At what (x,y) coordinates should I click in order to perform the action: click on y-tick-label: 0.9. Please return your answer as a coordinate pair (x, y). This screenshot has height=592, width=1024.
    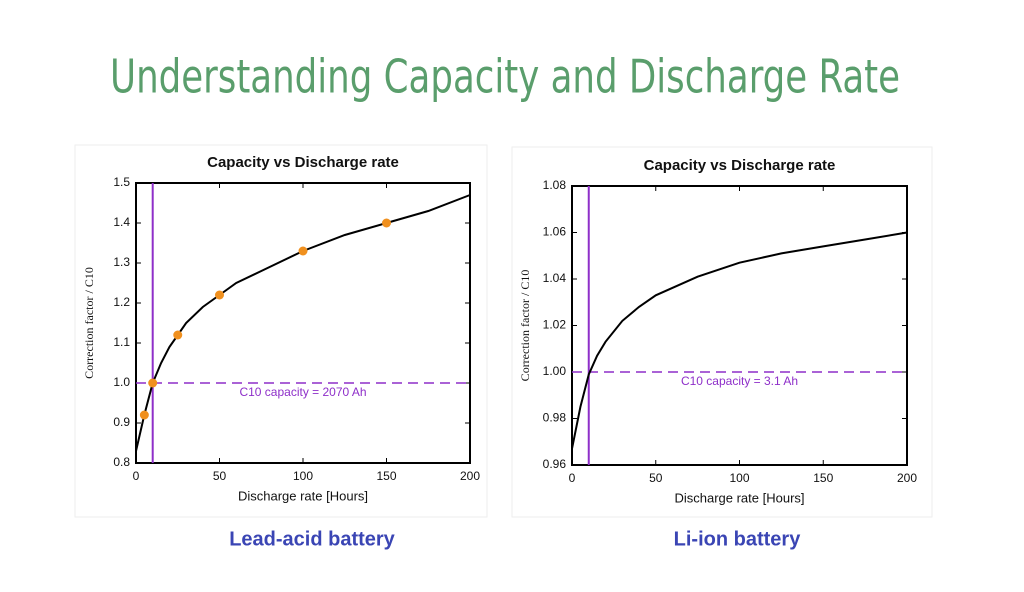
    Looking at the image, I should click on (121, 422).